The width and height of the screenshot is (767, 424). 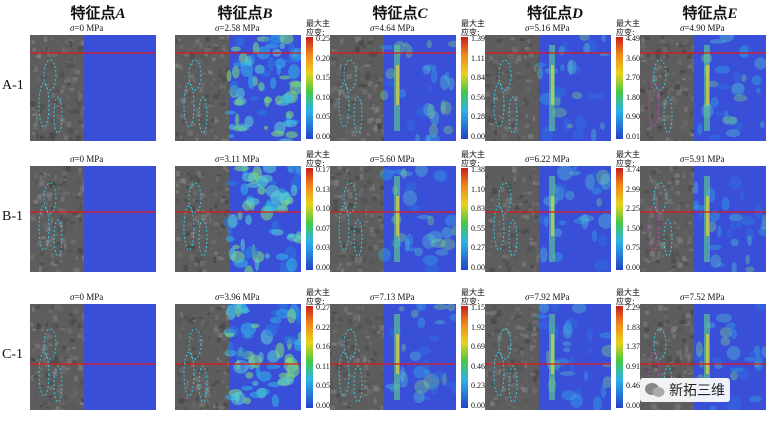 What do you see at coordinates (12, 216) in the screenshot?
I see `row-label: B-1` at bounding box center [12, 216].